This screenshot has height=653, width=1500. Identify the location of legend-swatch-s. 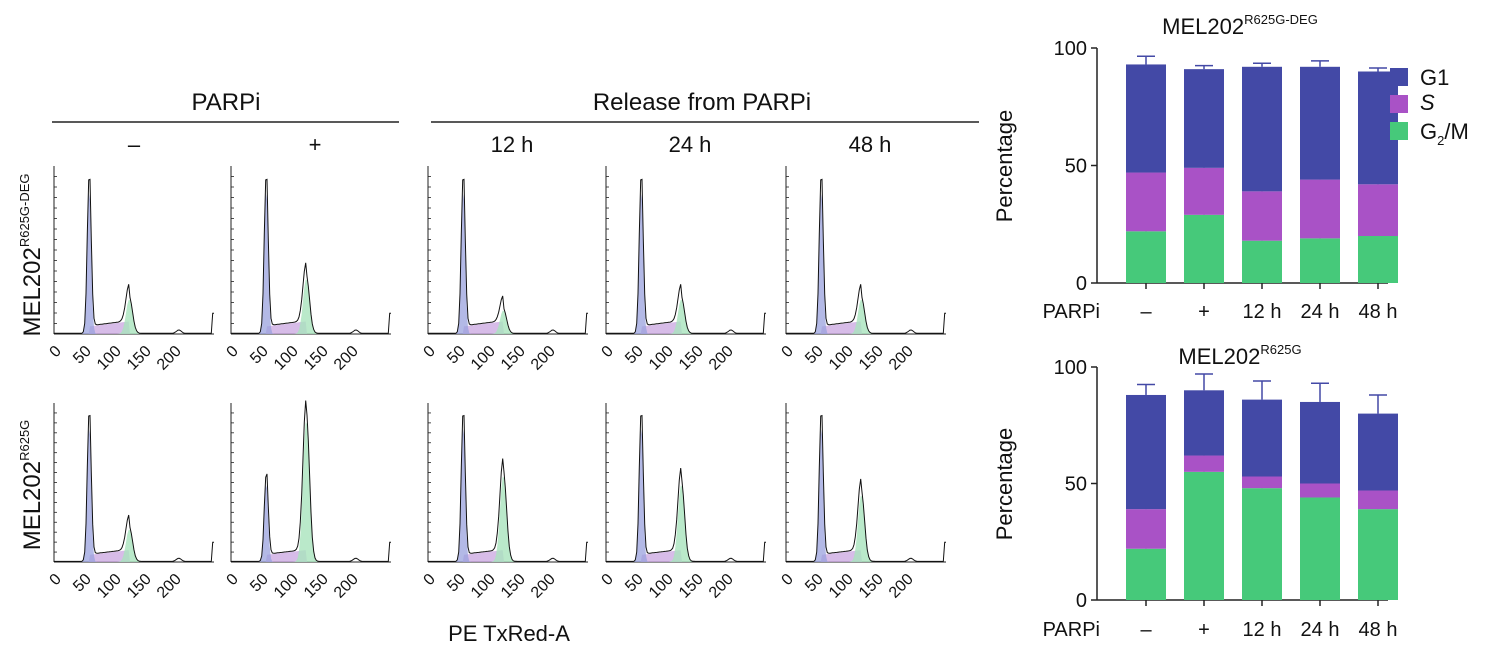
(1399, 104).